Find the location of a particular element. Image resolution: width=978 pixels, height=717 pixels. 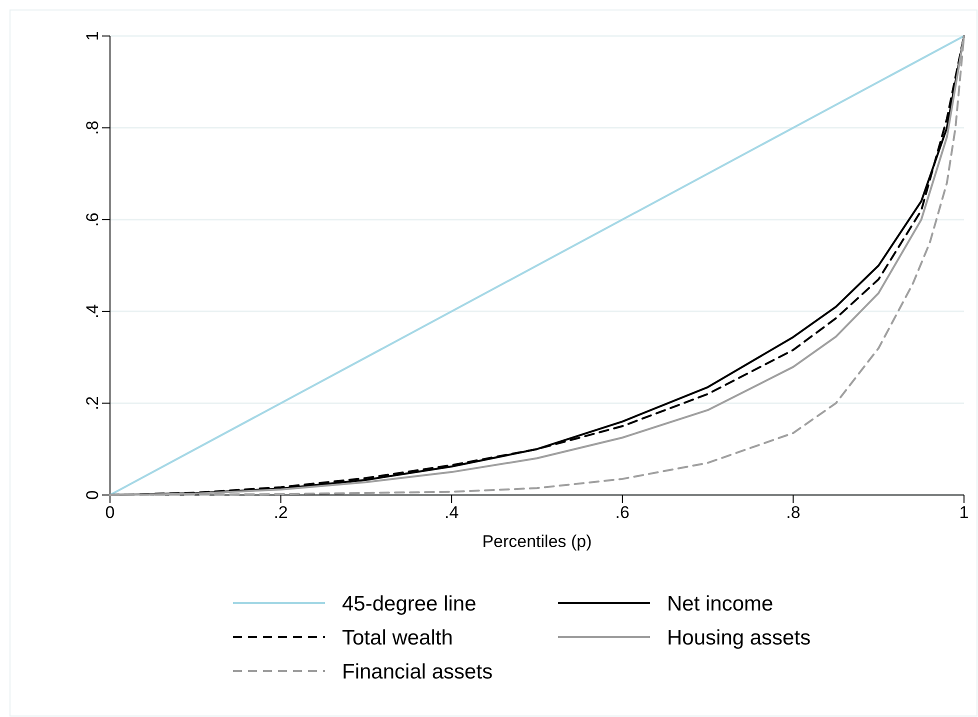

y-tick-label: .2 is located at coordinates (92, 403).